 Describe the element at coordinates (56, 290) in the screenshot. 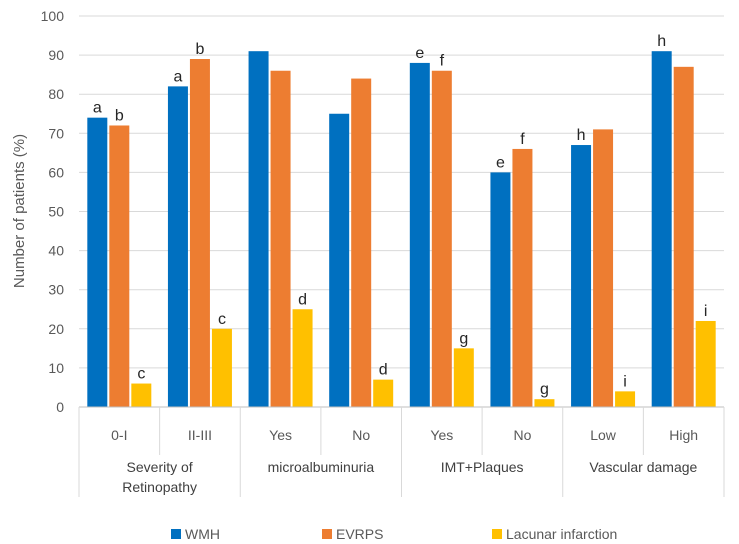

I see `y-tick-label: 30` at that location.